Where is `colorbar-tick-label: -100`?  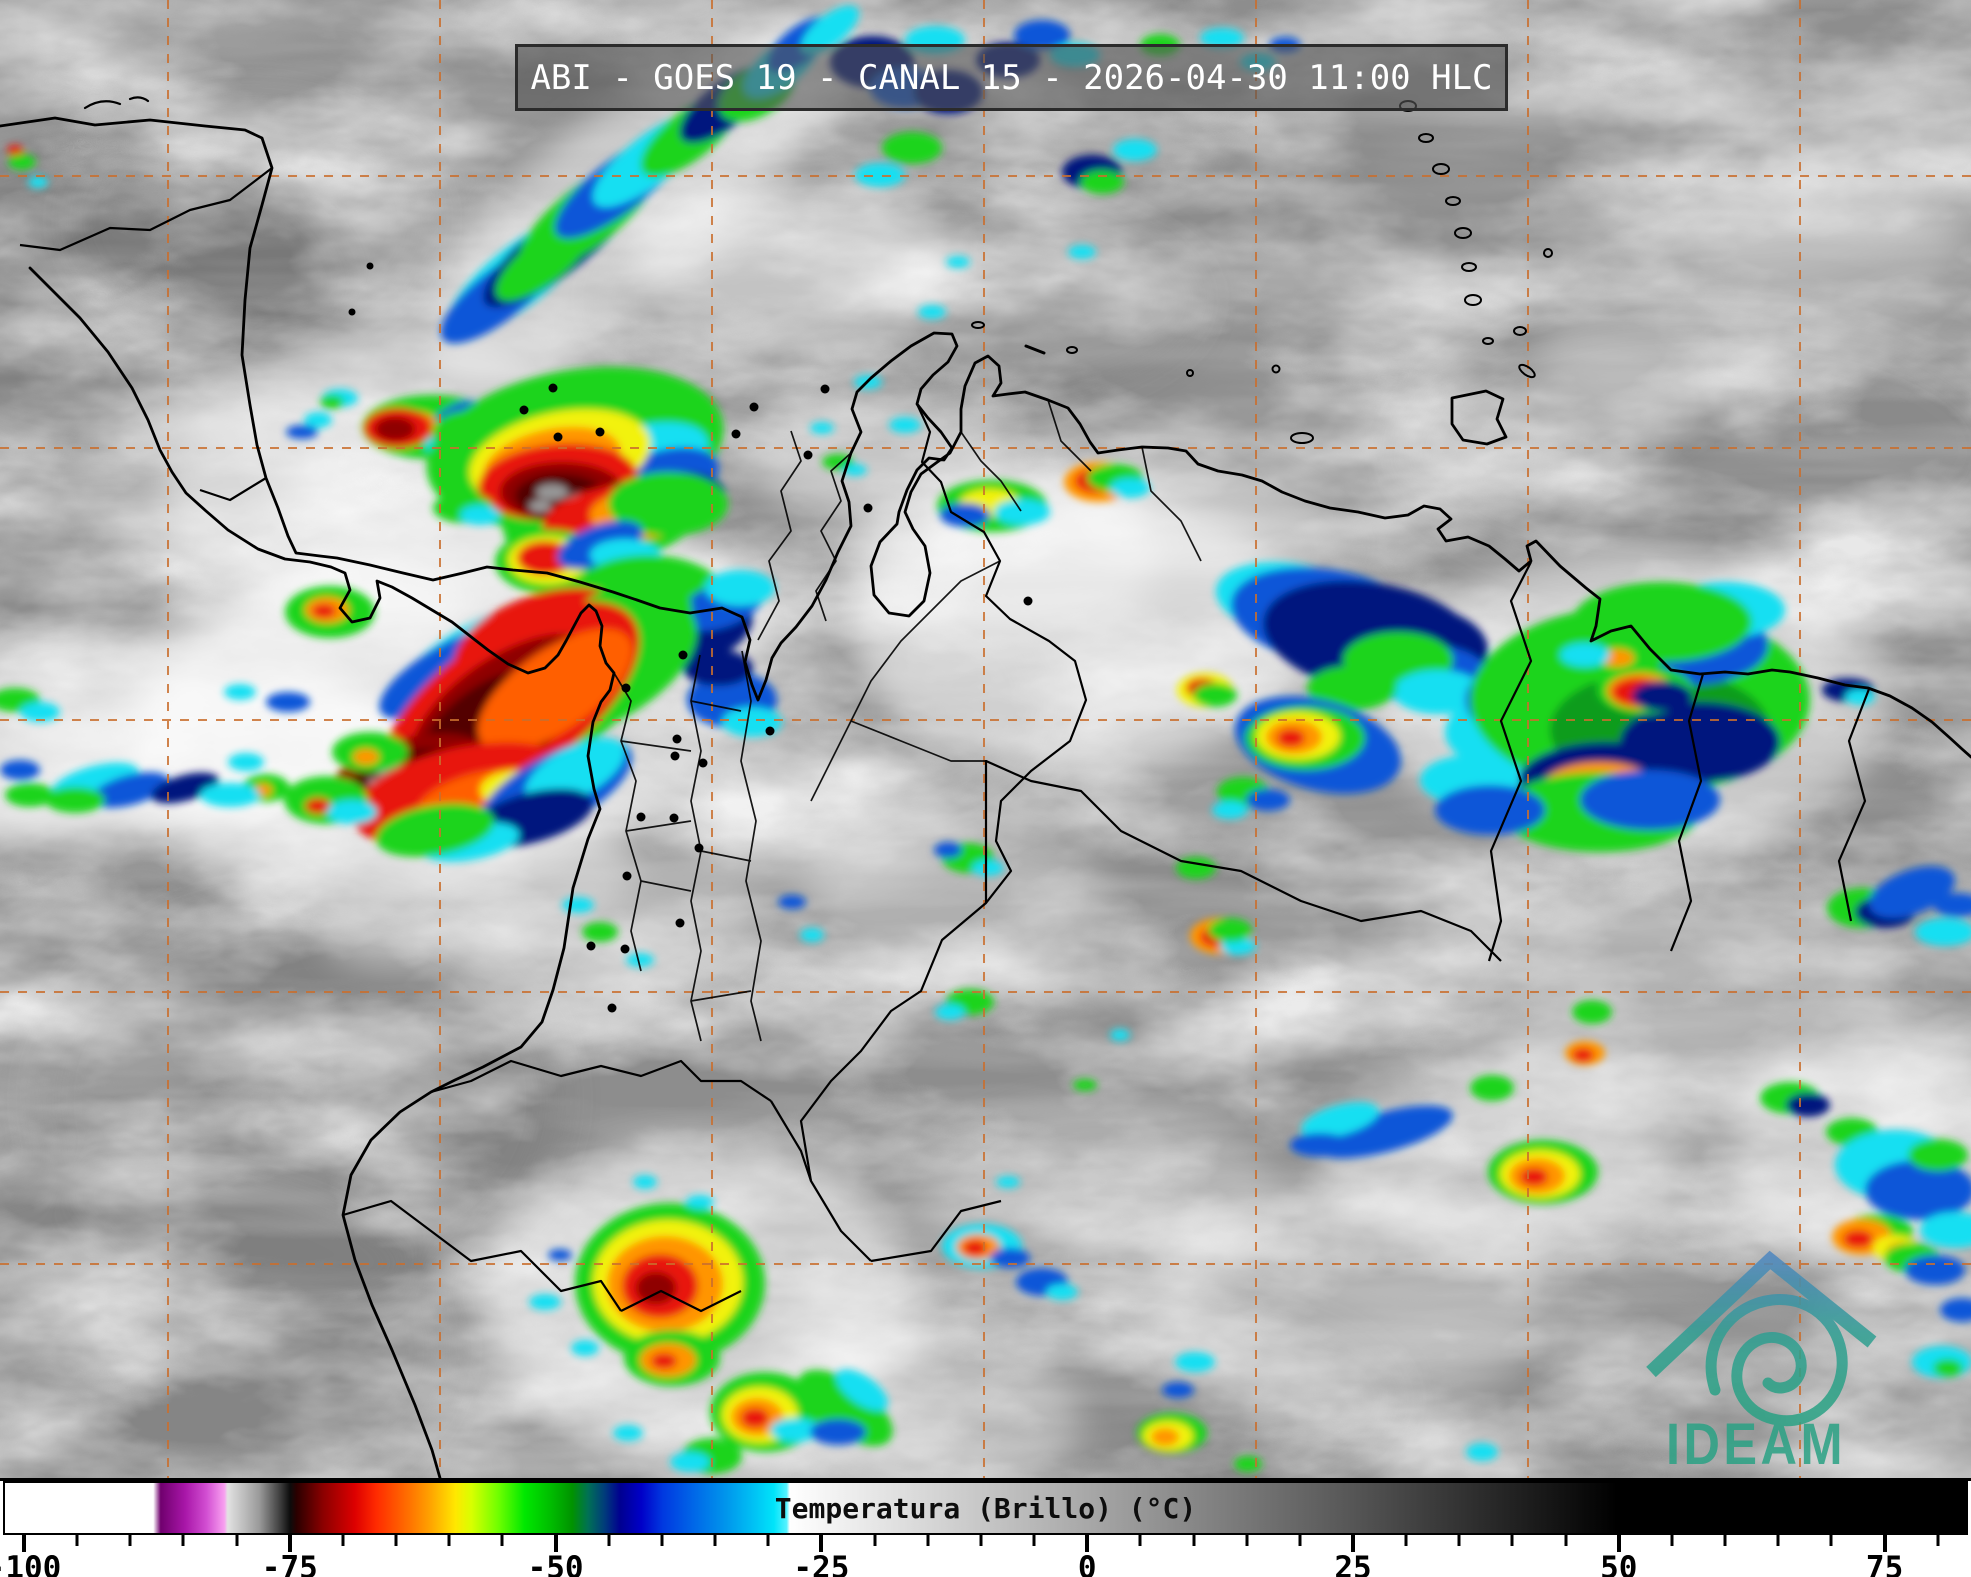 colorbar-tick-label: -100 is located at coordinates (31, 1563).